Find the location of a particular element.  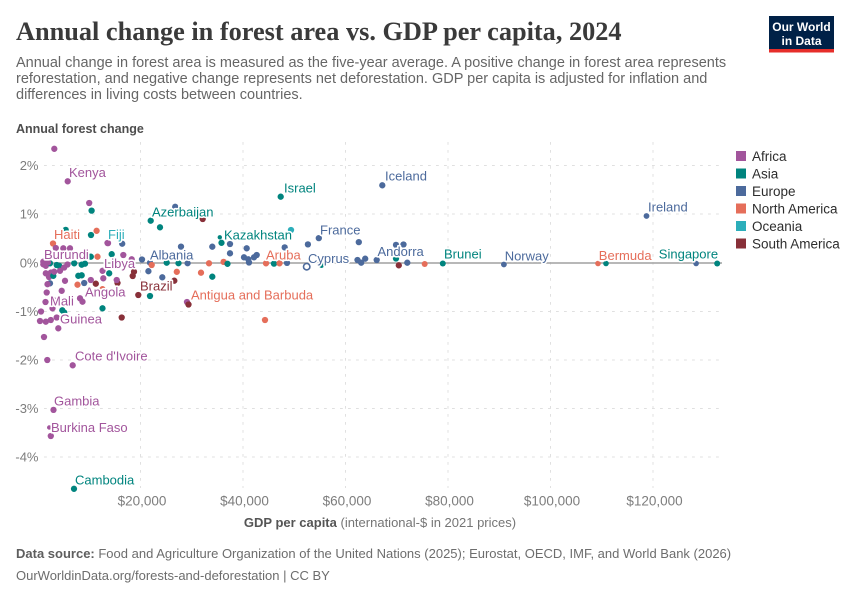

svg-text: Cyprus is located at coordinates (329, 258).